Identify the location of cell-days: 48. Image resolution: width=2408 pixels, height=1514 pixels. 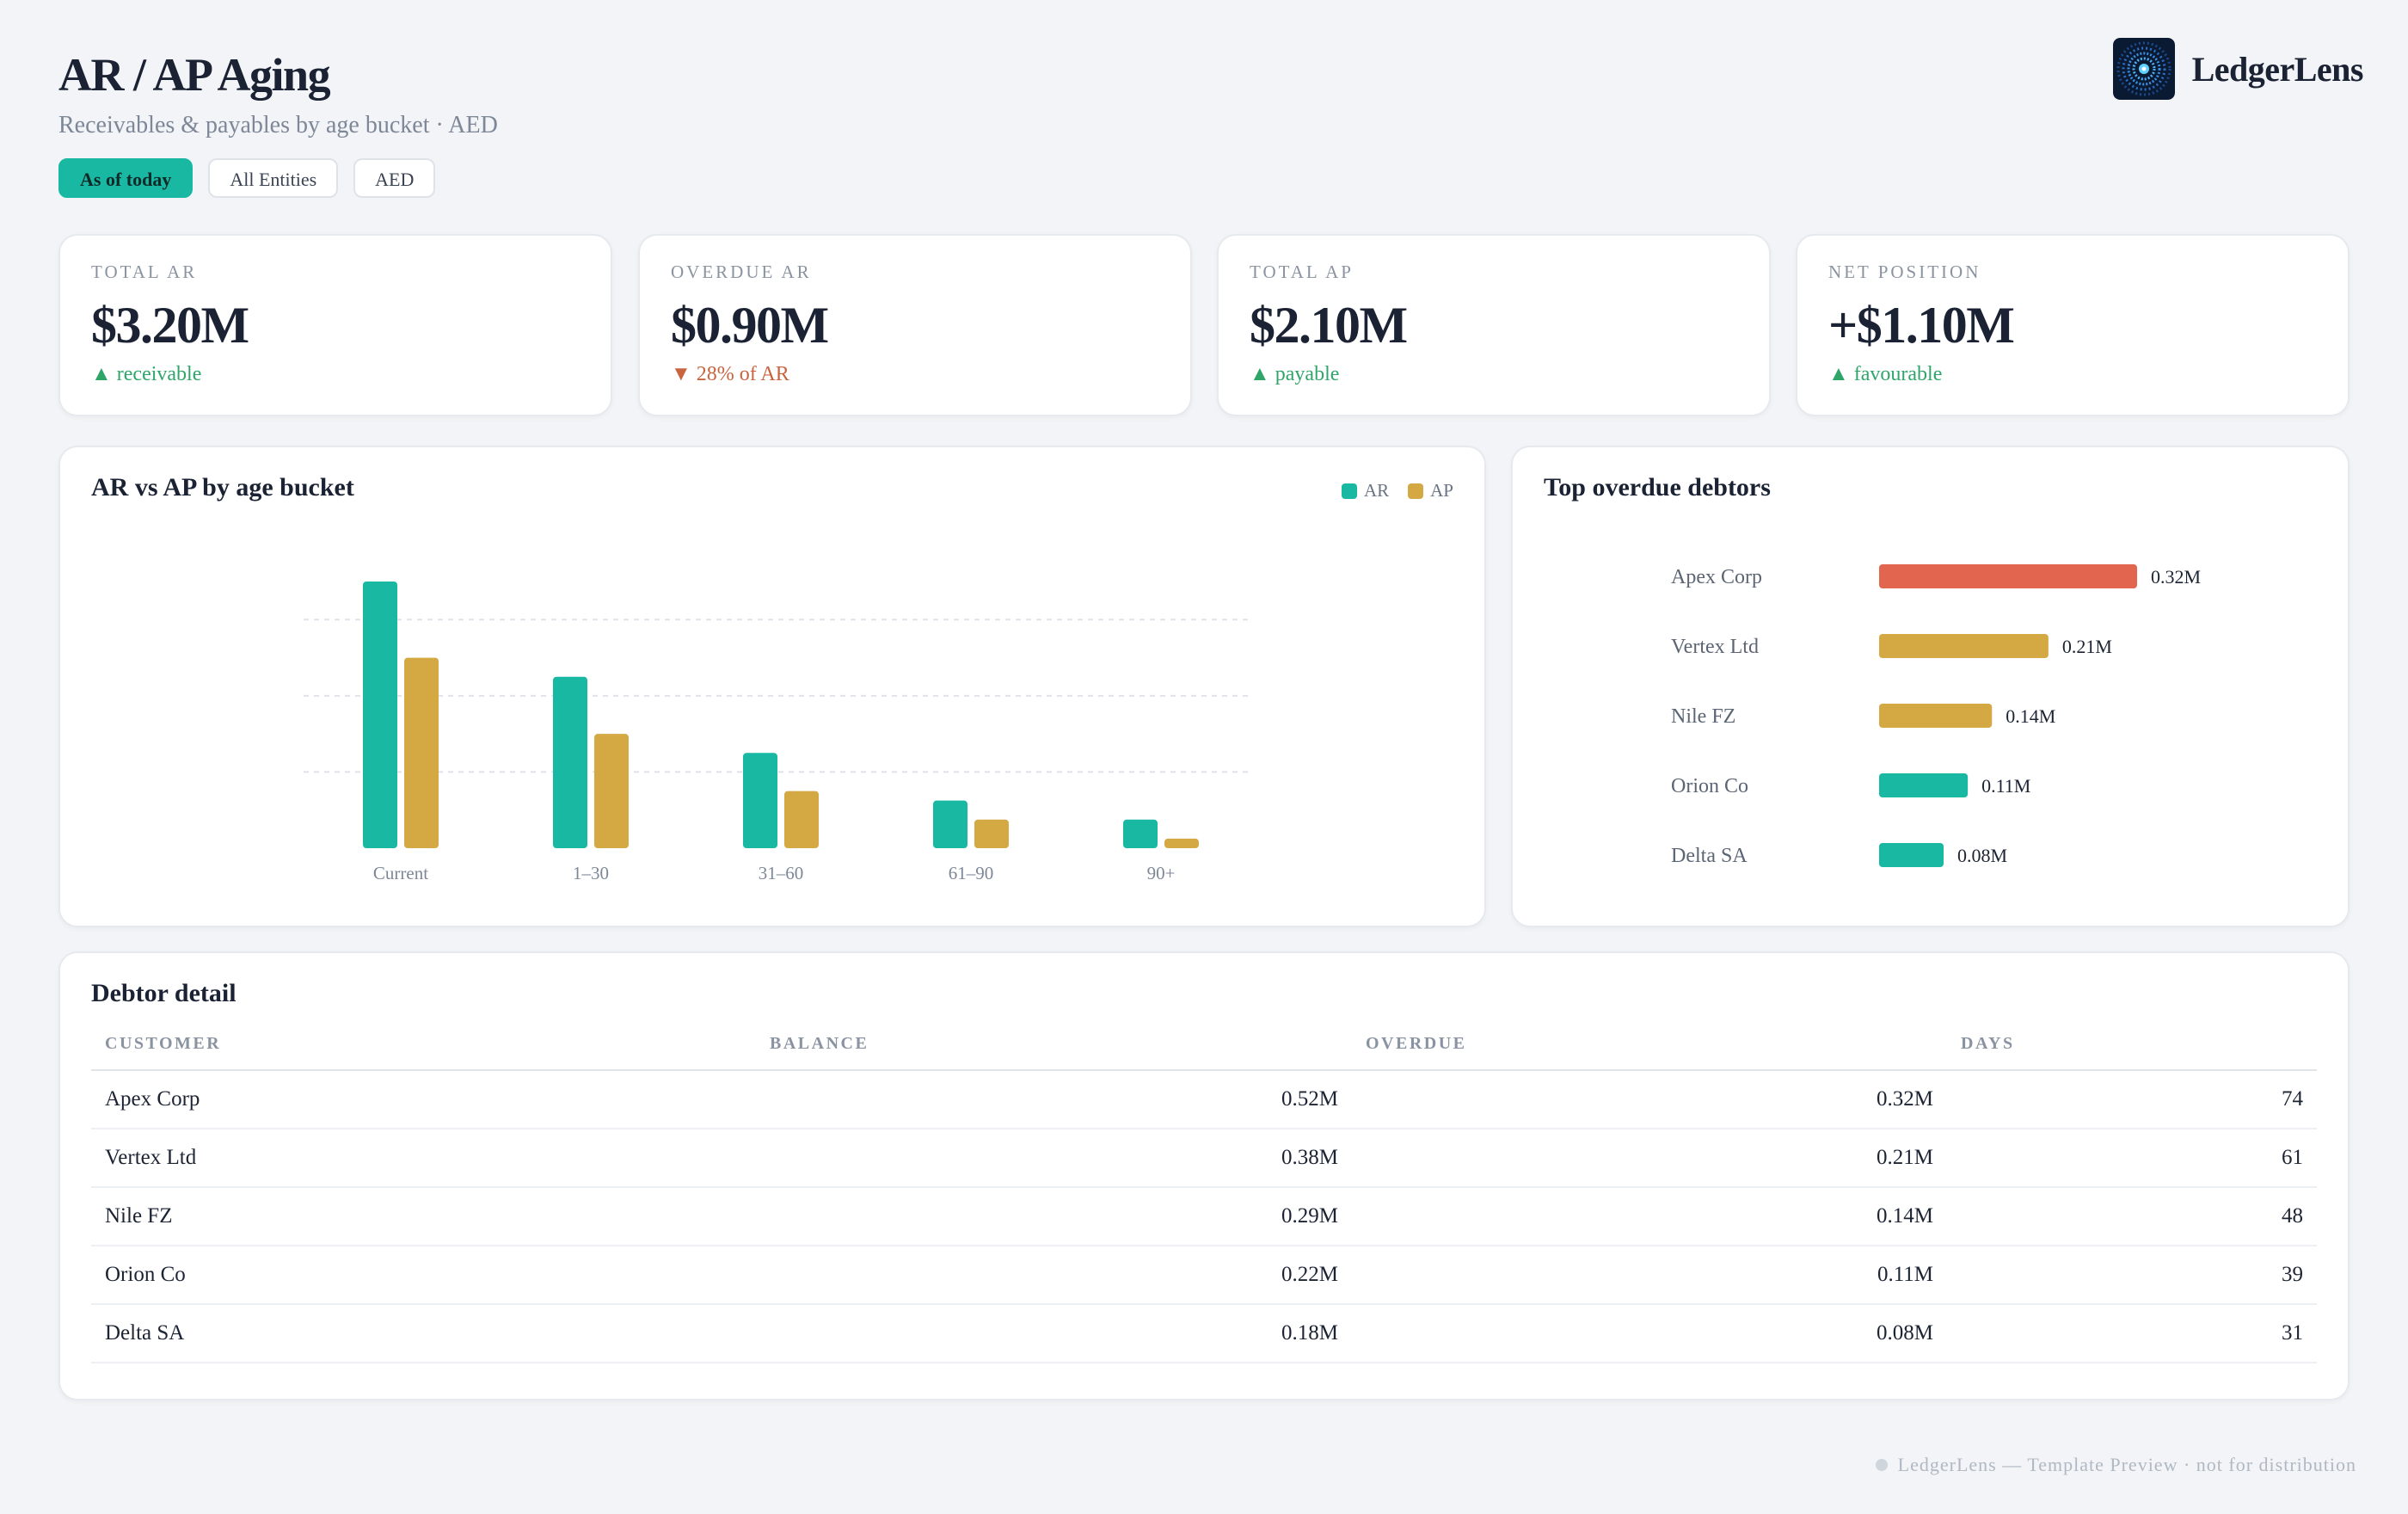
(2132, 1216).